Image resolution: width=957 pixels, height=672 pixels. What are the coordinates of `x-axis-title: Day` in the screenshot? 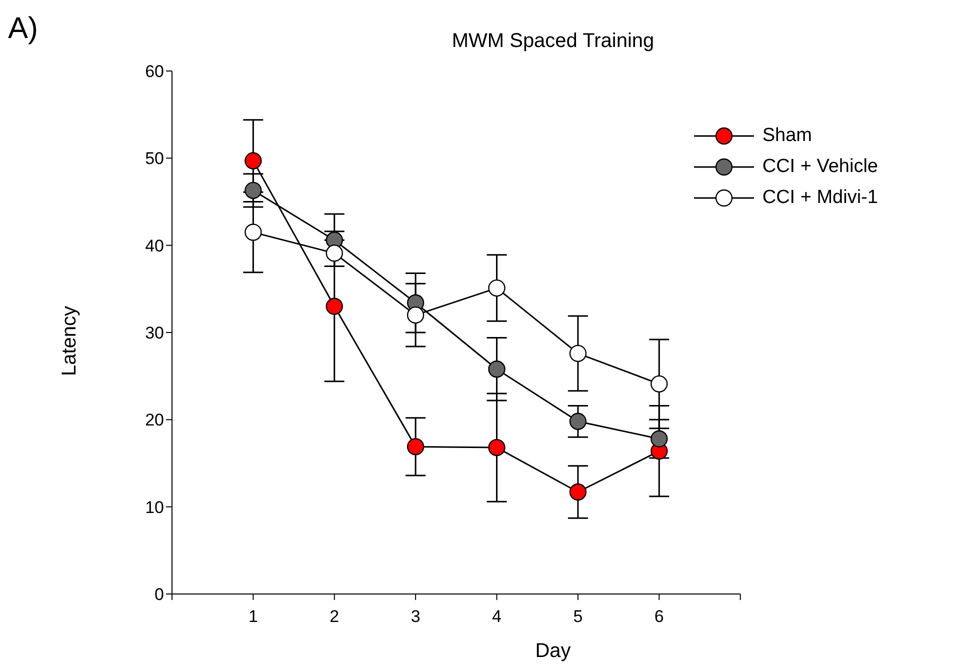 It's located at (553, 651).